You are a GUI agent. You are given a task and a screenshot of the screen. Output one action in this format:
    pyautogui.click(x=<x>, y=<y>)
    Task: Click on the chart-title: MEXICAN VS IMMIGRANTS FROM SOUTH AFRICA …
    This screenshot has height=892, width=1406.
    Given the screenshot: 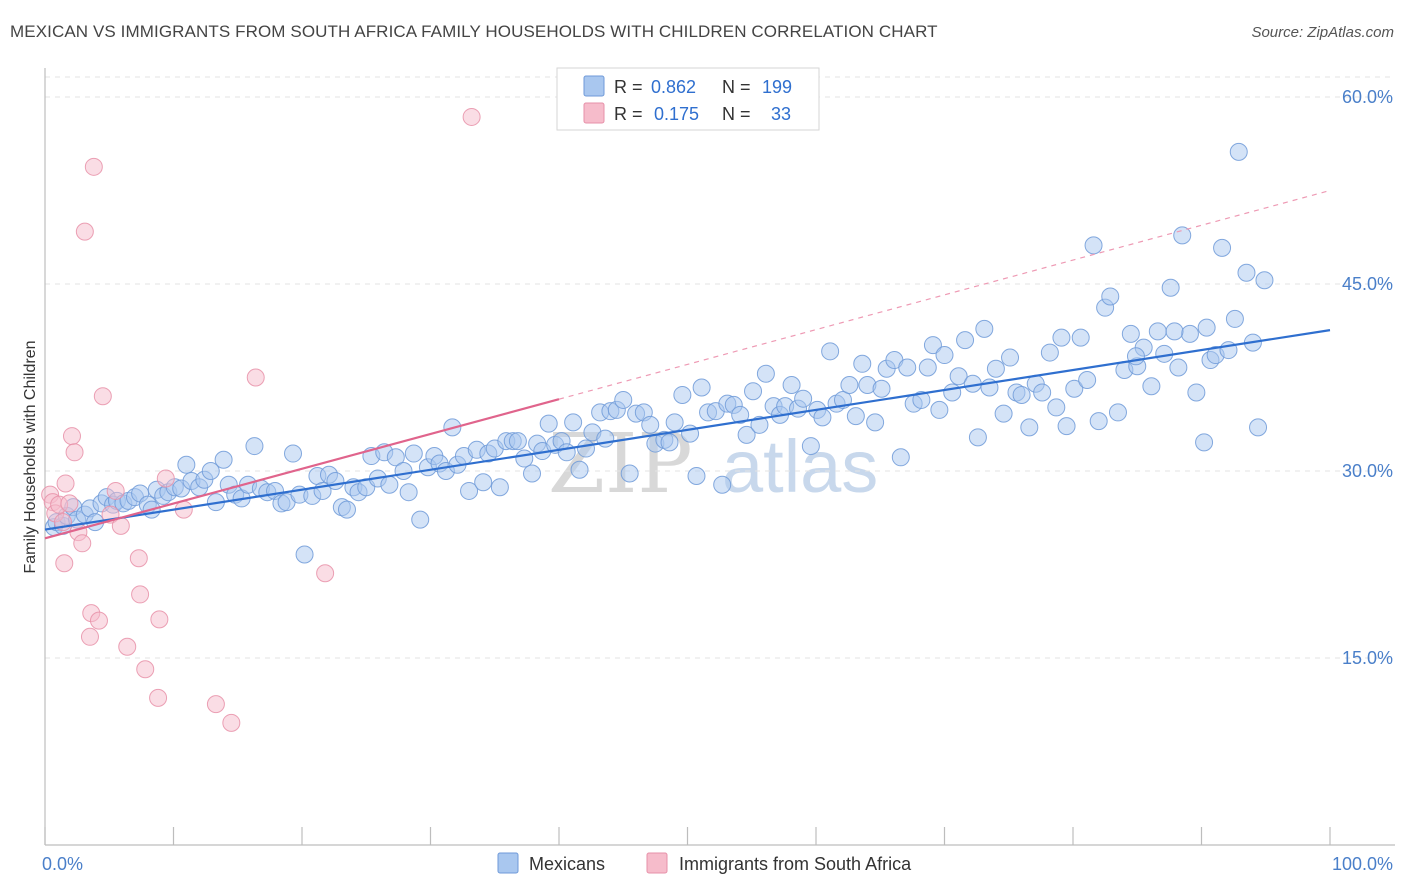 What is the action you would take?
    pyautogui.click(x=474, y=31)
    